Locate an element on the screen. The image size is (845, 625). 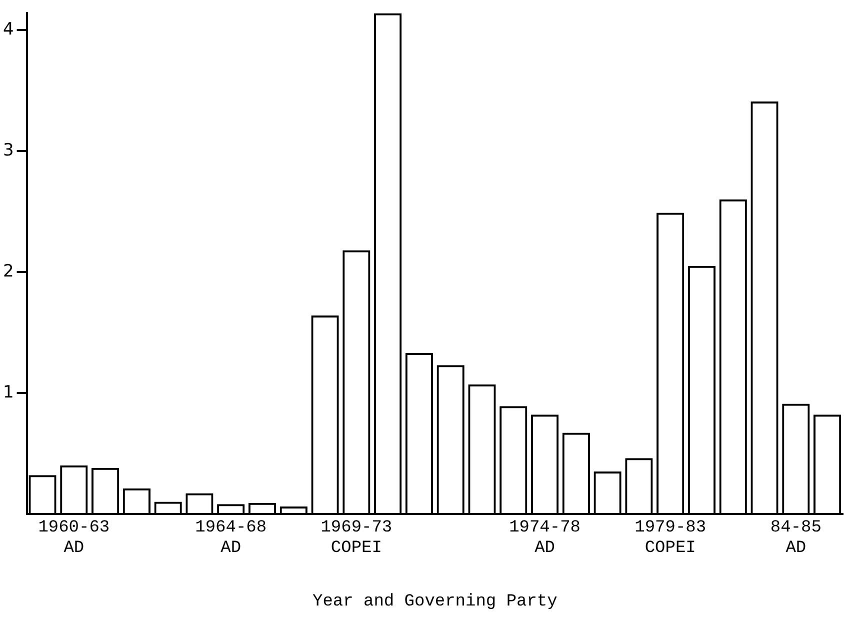
x-tick-label: 1960-63 AD is located at coordinates (74, 538).